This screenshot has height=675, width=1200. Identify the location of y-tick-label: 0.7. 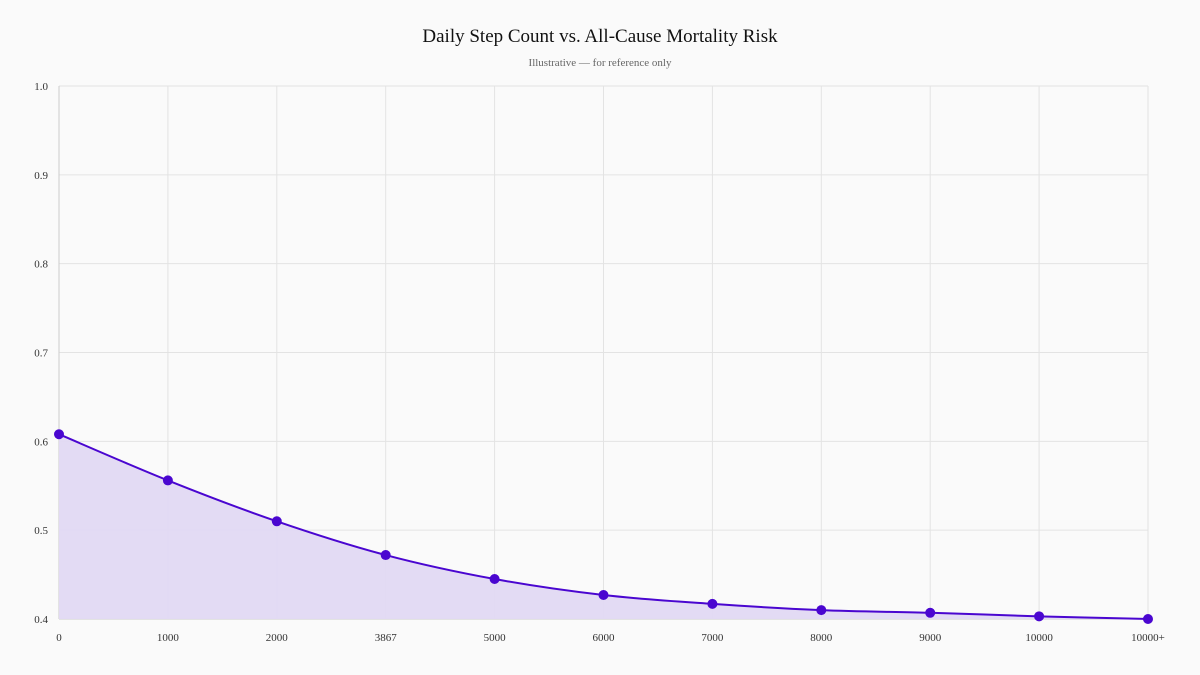
(41, 354).